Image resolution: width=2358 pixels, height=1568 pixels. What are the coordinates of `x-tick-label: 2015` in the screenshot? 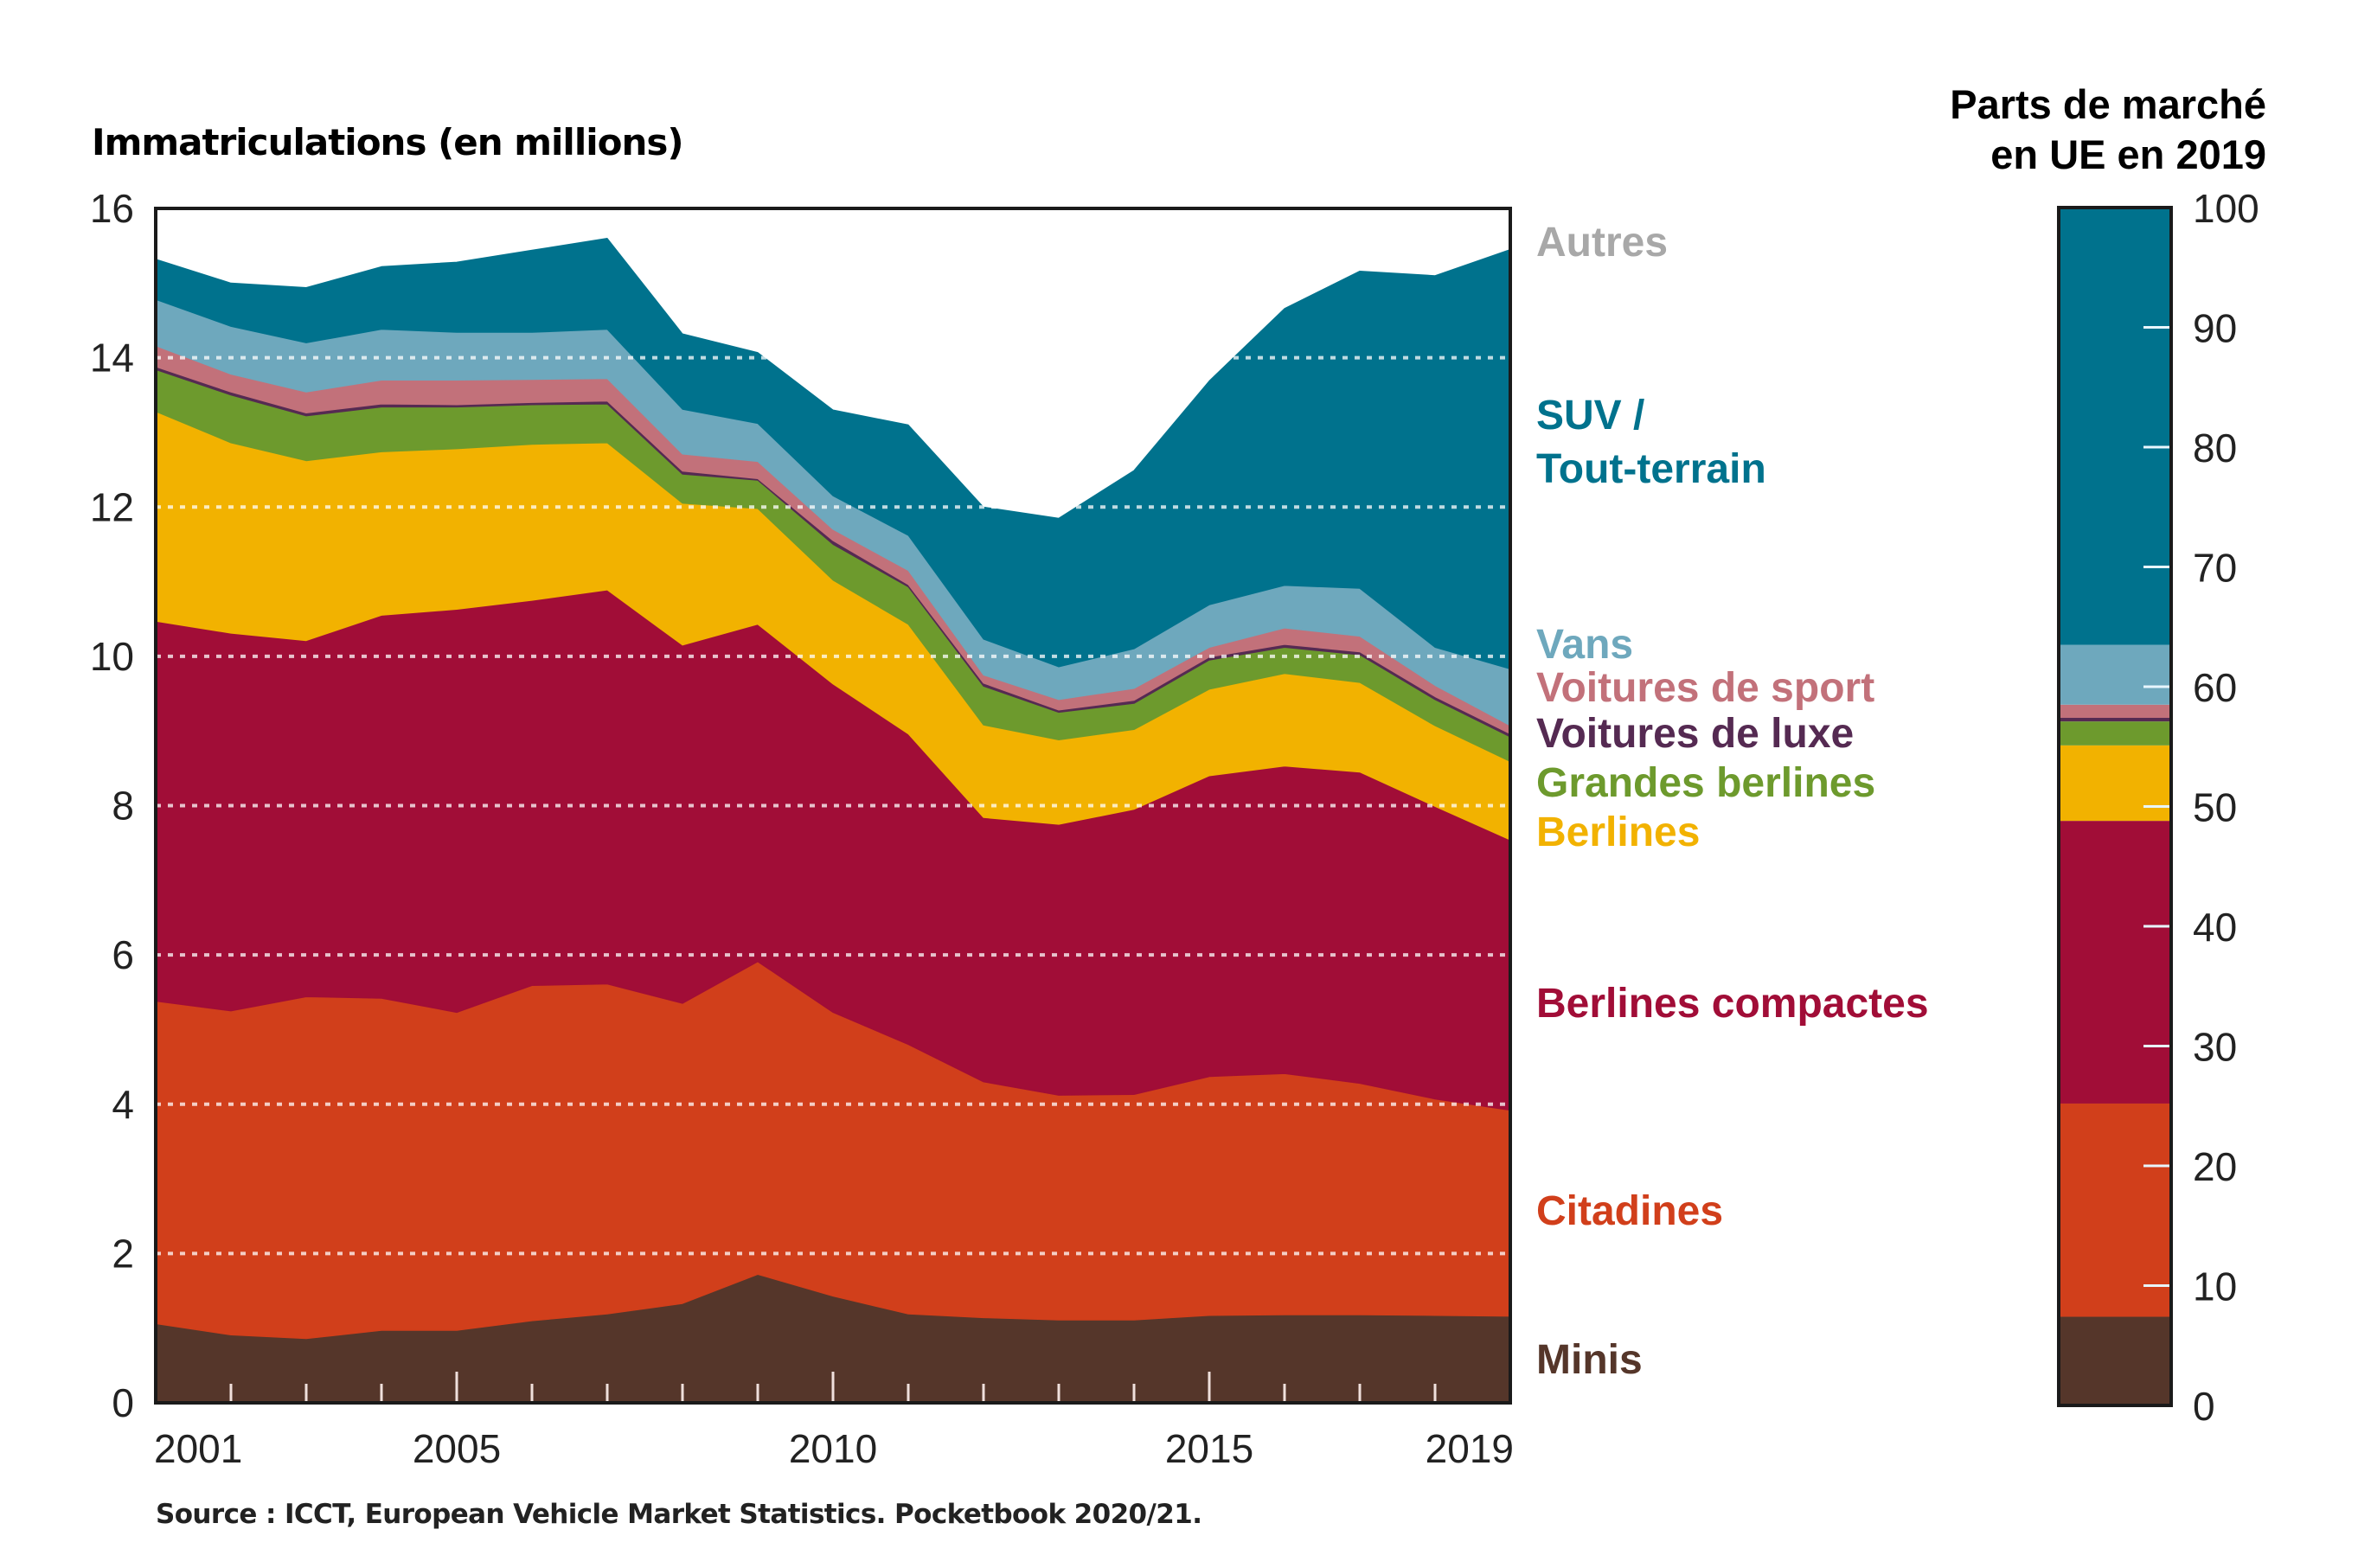 It's located at (1209, 1448).